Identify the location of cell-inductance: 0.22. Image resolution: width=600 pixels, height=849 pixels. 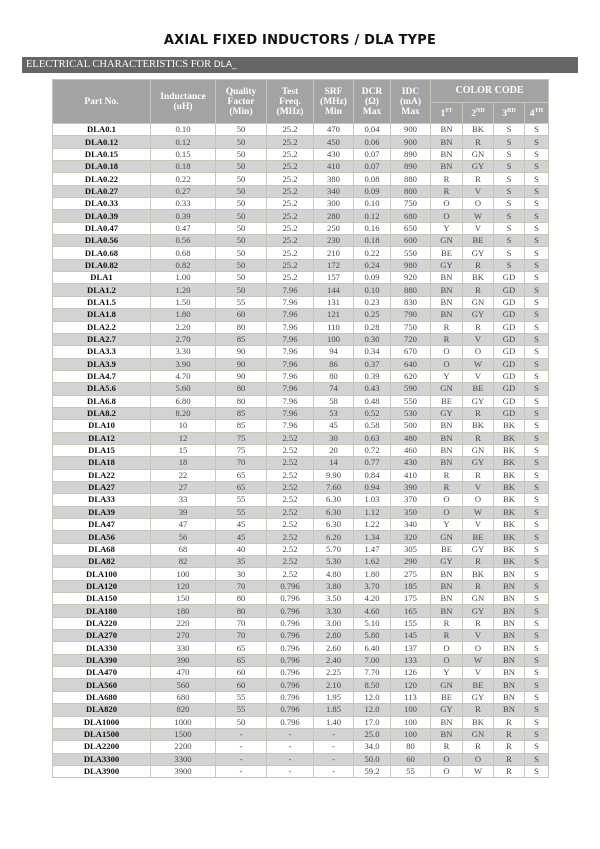
(183, 179).